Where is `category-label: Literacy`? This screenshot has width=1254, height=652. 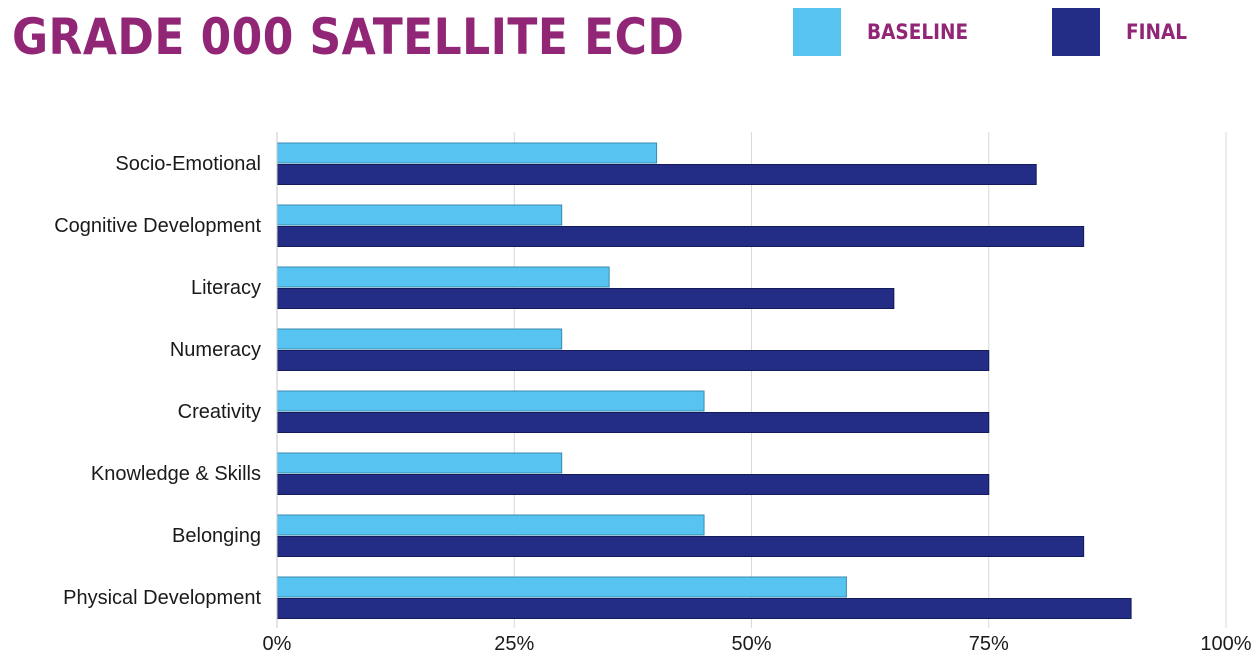 category-label: Literacy is located at coordinates (226, 288).